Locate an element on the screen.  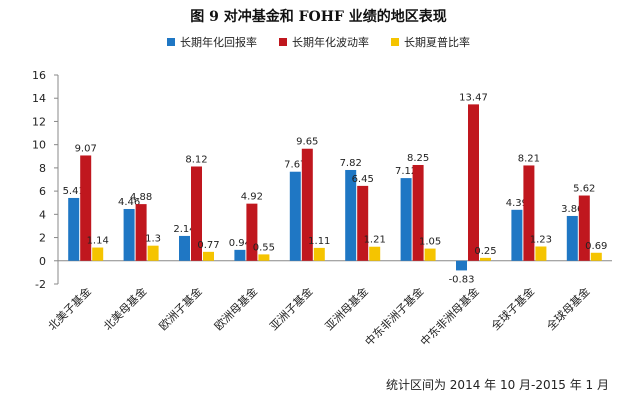
data-label-s2-5: 1.21 is located at coordinates (375, 240).